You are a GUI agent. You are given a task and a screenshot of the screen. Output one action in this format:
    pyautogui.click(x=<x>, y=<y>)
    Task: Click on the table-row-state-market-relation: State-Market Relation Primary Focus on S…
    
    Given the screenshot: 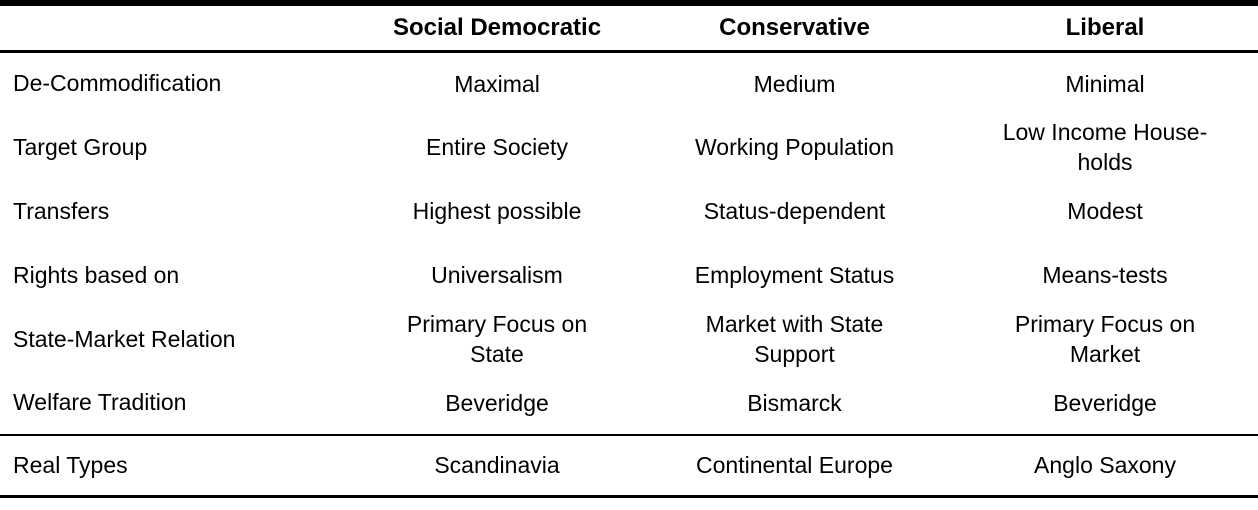 What is the action you would take?
    pyautogui.click(x=629, y=339)
    